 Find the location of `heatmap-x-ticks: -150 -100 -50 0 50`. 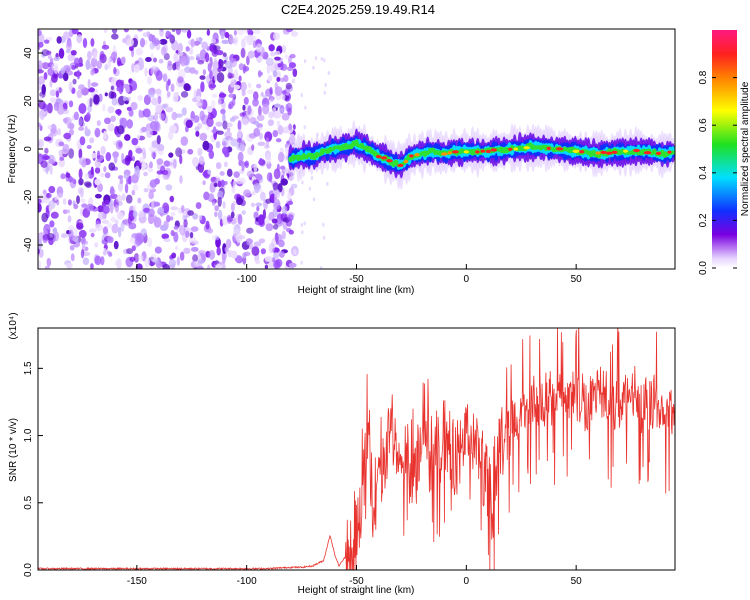

heatmap-x-ticks: -150 -100 -50 0 50 is located at coordinates (354, 274).